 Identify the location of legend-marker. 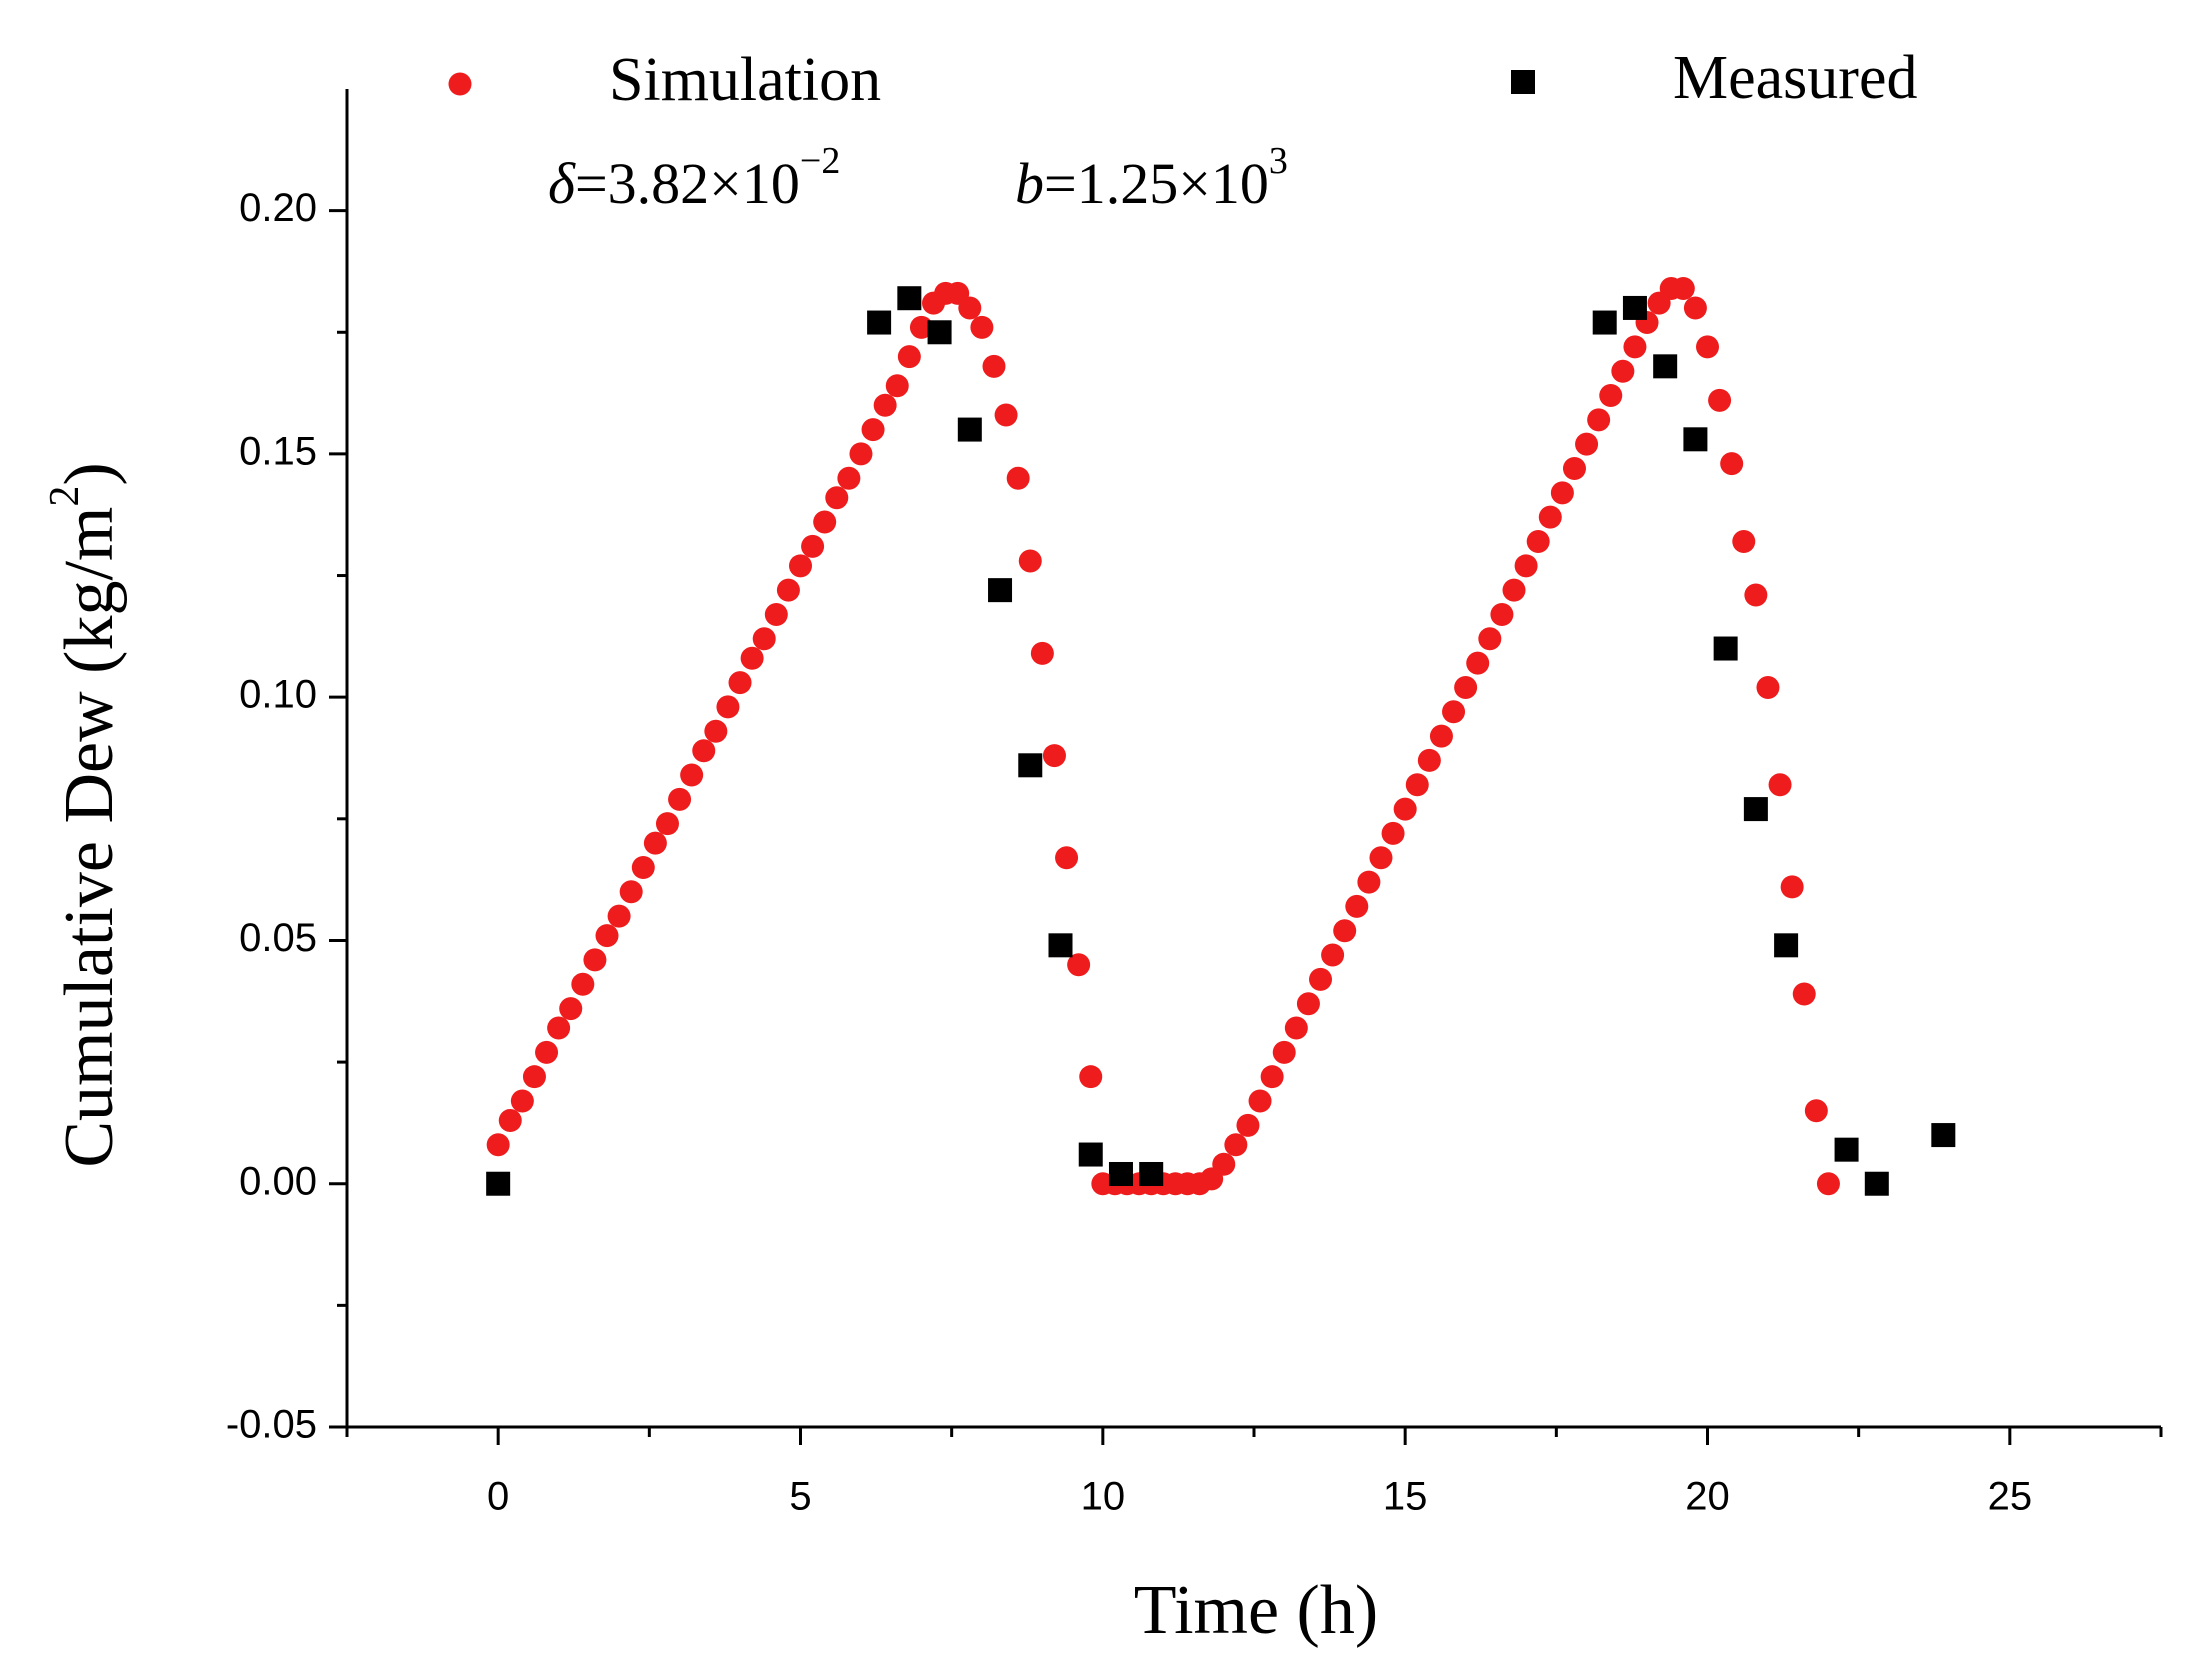
(1523, 82).